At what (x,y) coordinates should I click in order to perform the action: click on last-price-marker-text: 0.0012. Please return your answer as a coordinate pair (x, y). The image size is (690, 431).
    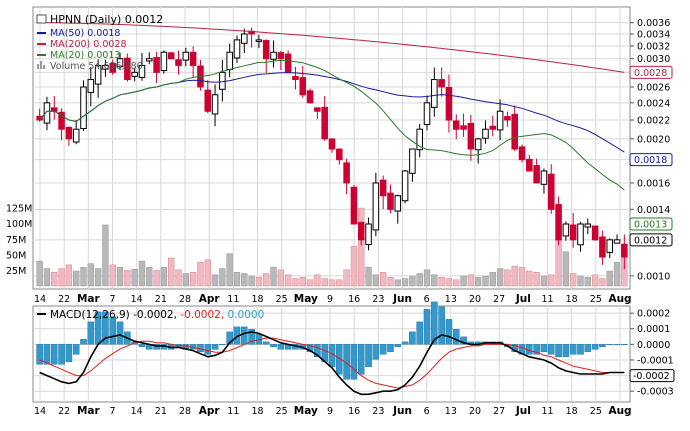
    Looking at the image, I should click on (650, 240).